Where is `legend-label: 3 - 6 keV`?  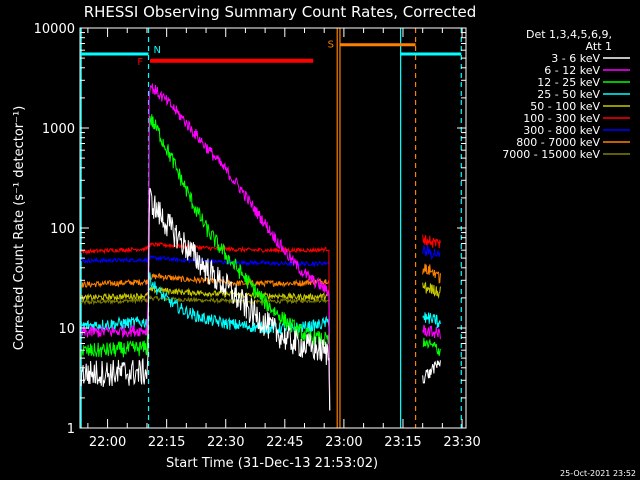
legend-label: 3 - 6 keV is located at coordinates (575, 58).